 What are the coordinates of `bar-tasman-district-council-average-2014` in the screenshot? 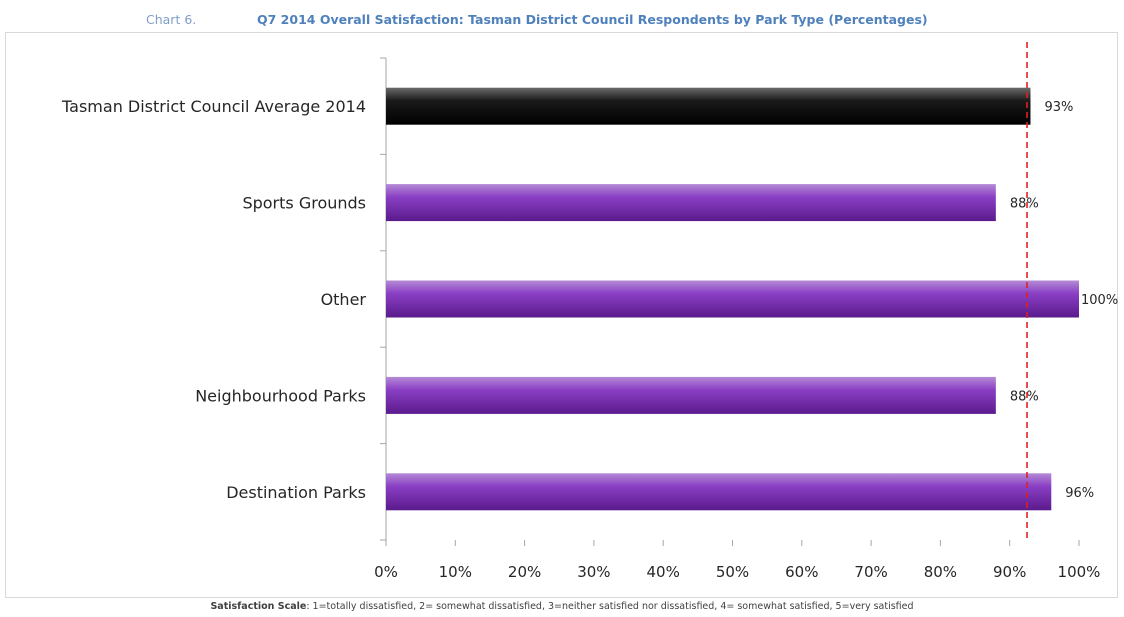 It's located at (708, 106).